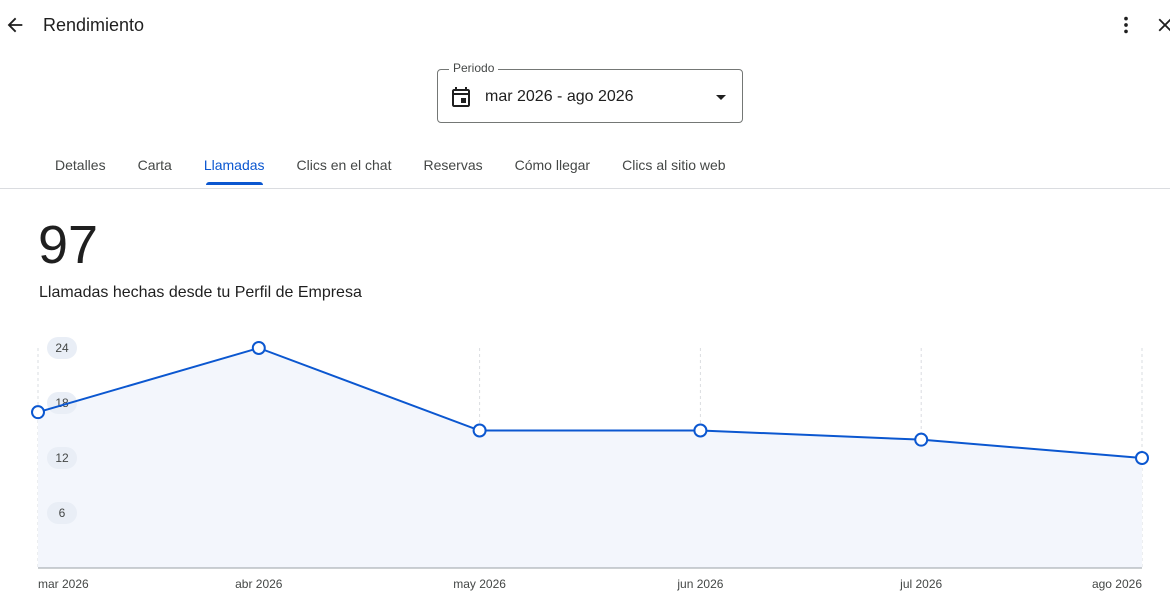  What do you see at coordinates (552, 165) in the screenshot?
I see `tab: Cómo llegar` at bounding box center [552, 165].